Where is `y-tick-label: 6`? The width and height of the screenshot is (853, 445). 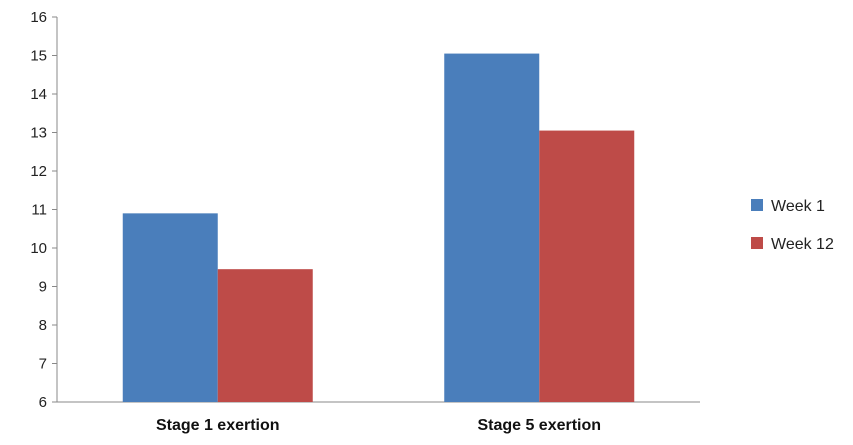 y-tick-label: 6 is located at coordinates (43, 402).